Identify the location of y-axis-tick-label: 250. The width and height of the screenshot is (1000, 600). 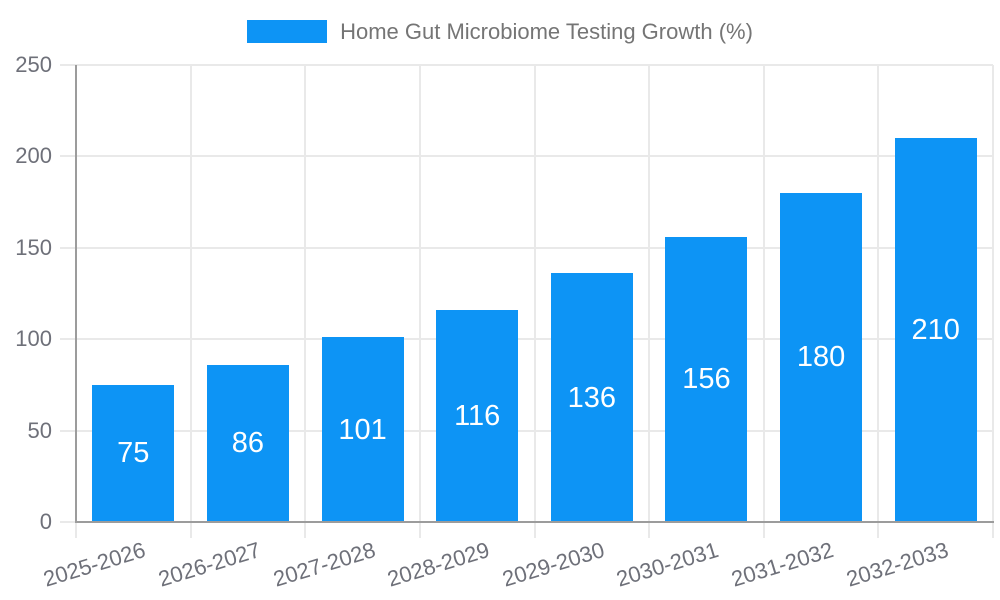
(33, 64).